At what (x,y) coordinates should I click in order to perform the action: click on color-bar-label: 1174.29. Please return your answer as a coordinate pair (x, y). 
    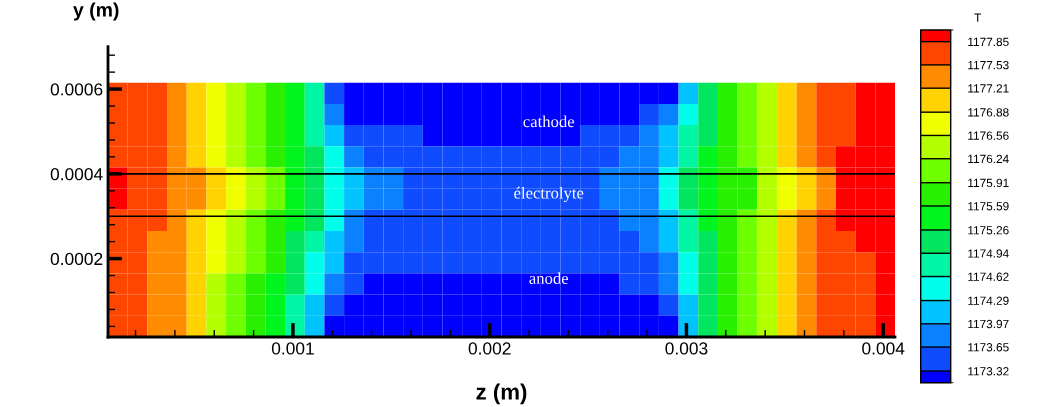
    Looking at the image, I should click on (988, 300).